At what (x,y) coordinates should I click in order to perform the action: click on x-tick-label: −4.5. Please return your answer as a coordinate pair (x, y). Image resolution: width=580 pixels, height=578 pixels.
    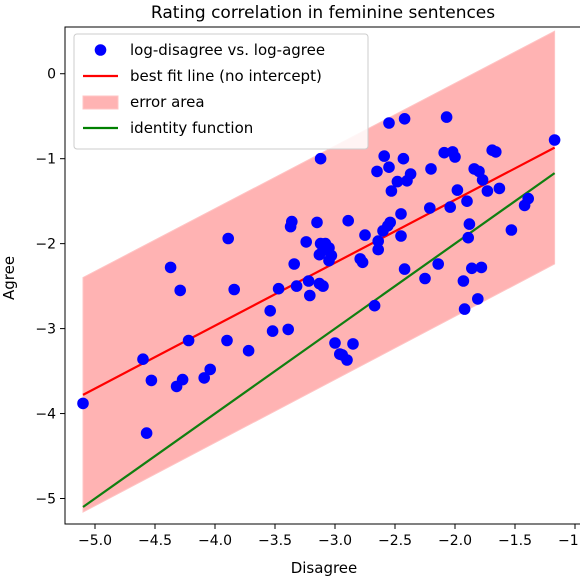
    Looking at the image, I should click on (155, 541).